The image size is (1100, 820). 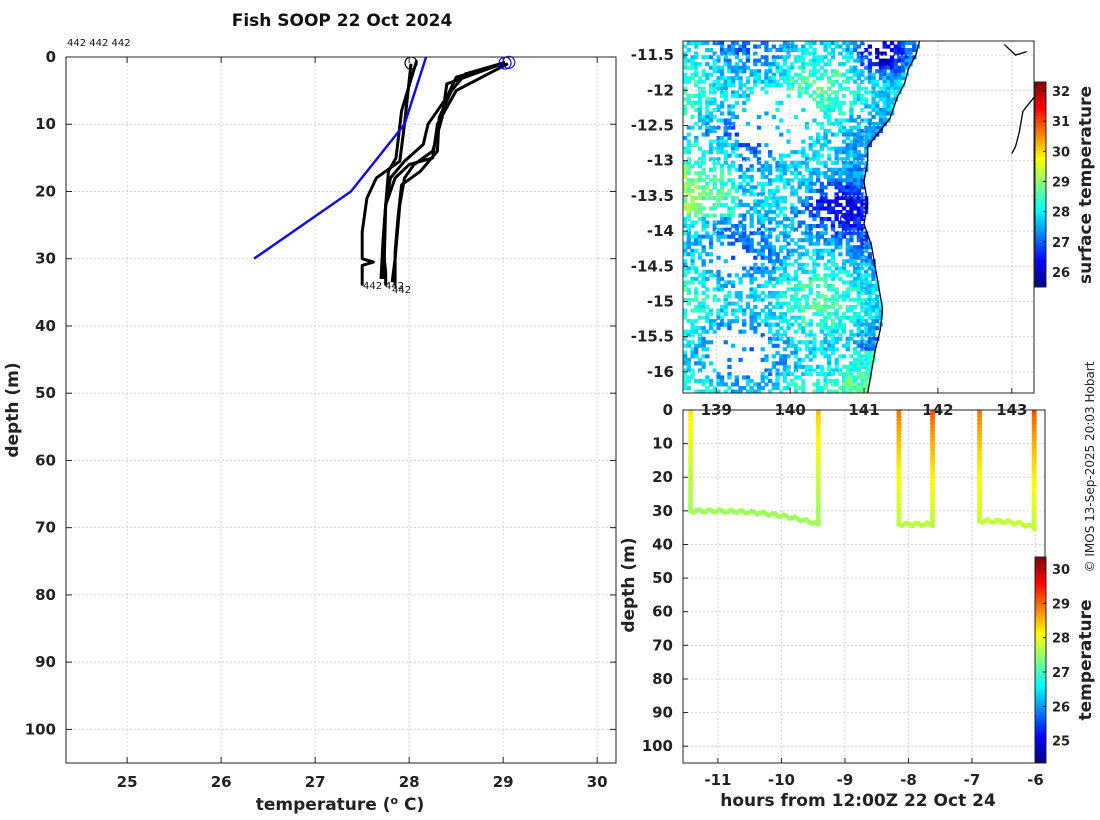 I want to click on profile-line, so click(x=441, y=170).